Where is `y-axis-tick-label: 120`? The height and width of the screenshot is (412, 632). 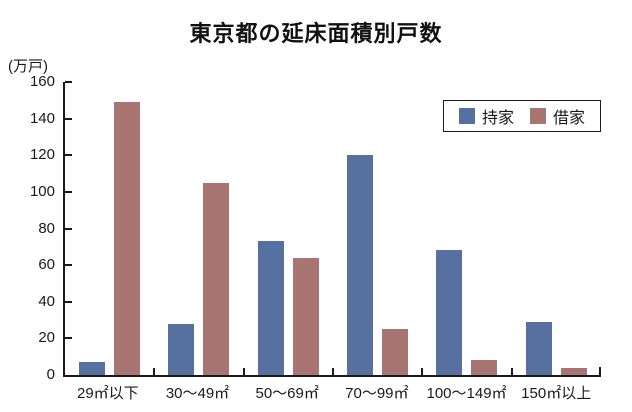 y-axis-tick-label: 120 is located at coordinates (42, 155).